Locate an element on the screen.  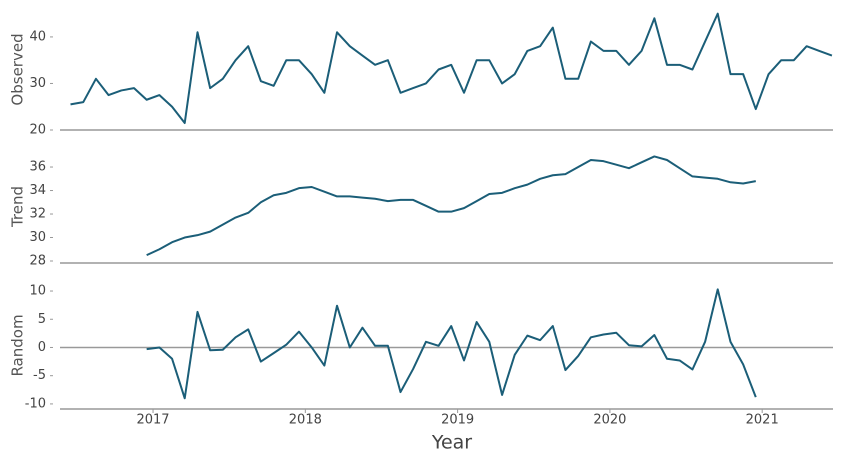
y-tick-label: 0 is located at coordinates (42, 347).